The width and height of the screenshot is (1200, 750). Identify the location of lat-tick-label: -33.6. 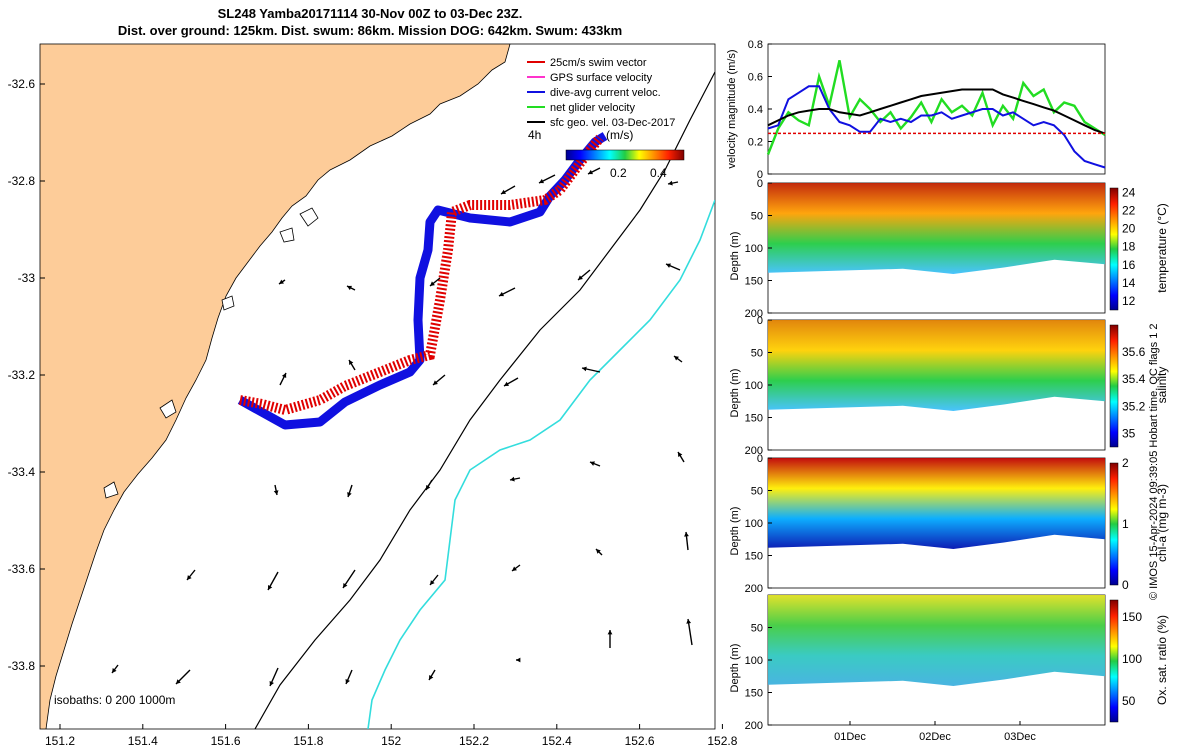
(22, 569).